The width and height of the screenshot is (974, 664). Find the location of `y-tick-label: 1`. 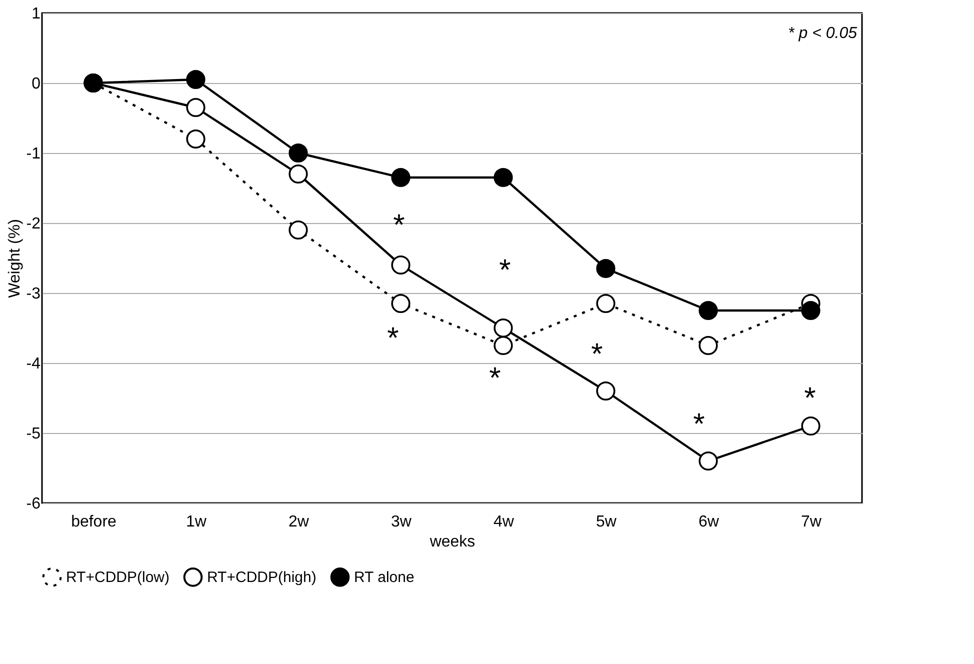

y-tick-label: 1 is located at coordinates (36, 14).